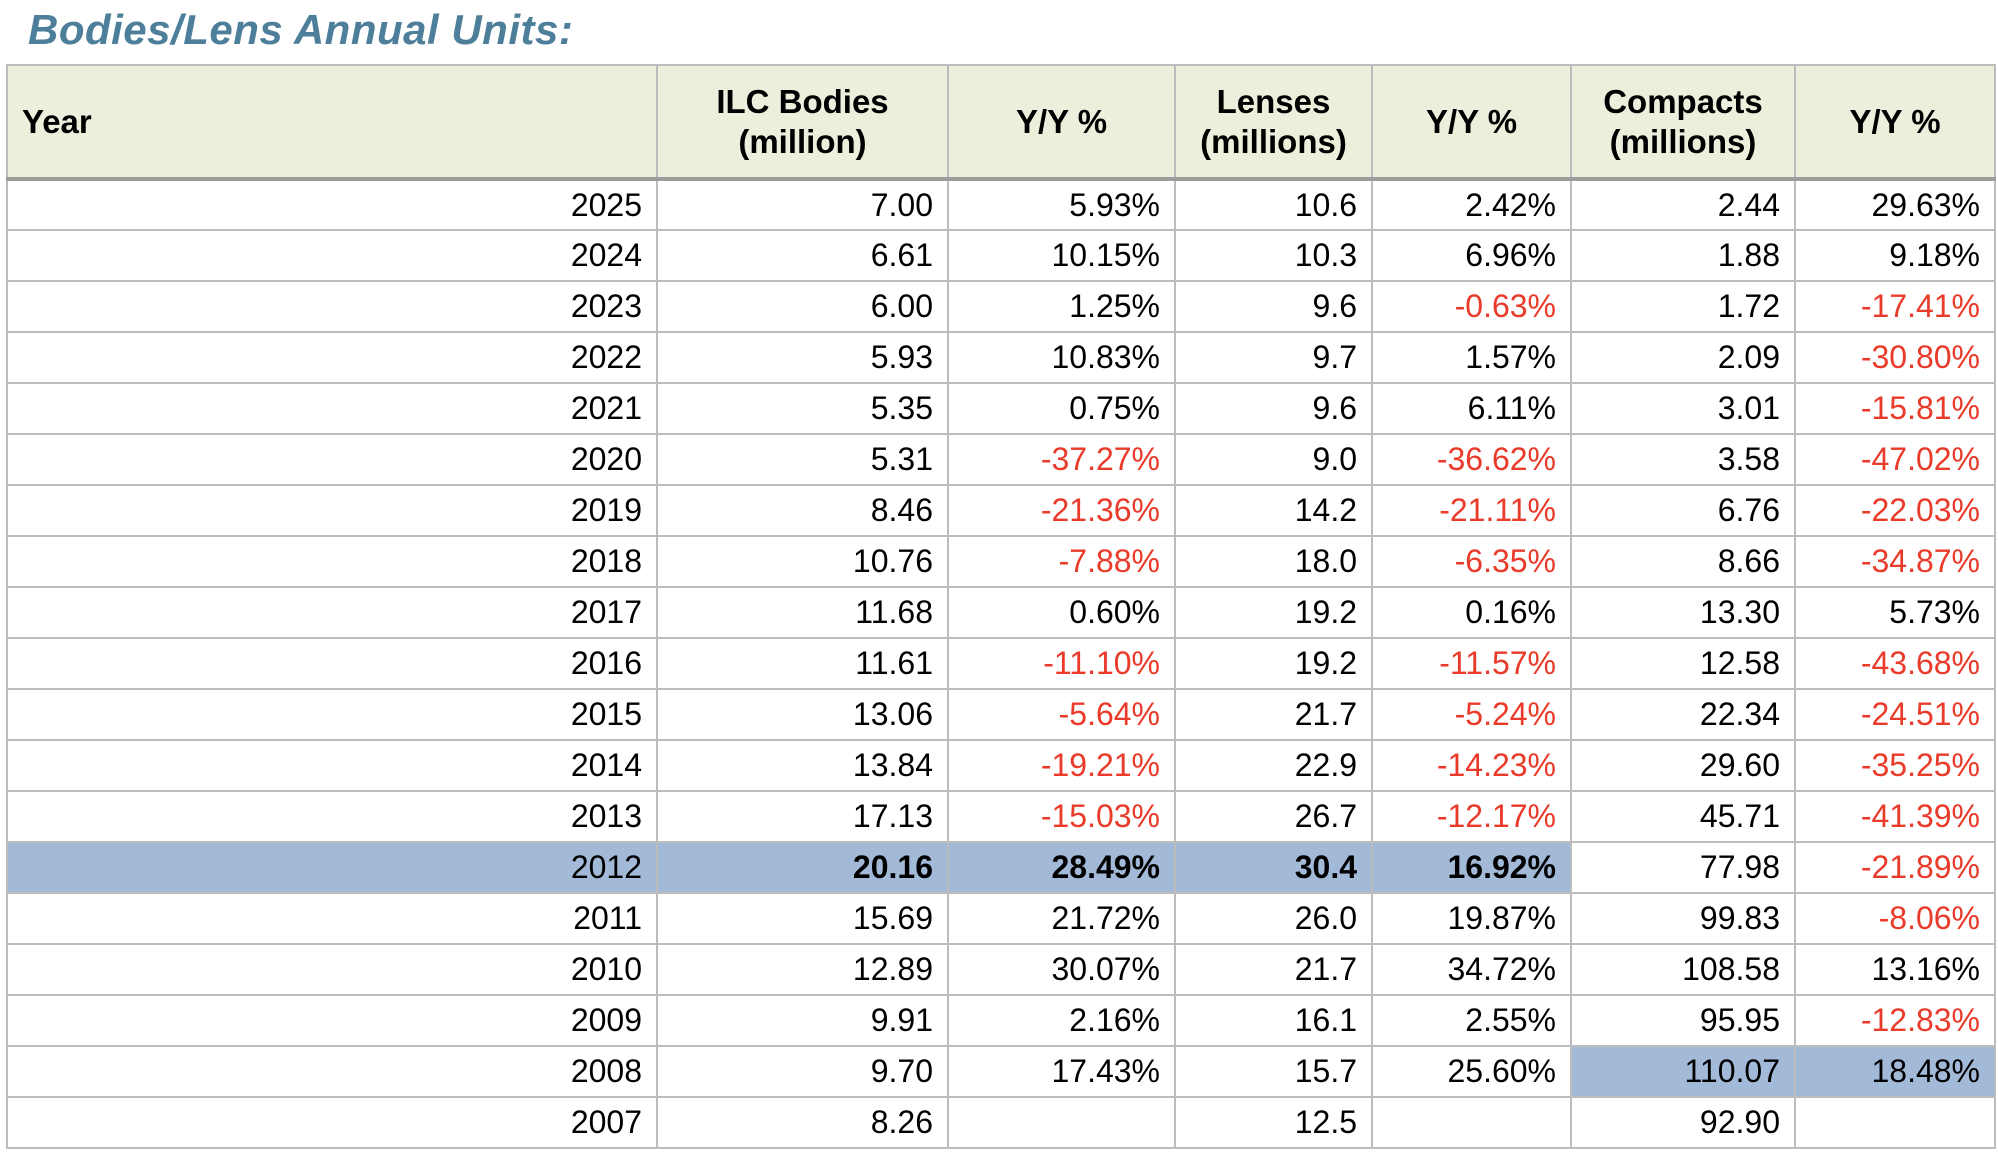 Image resolution: width=1998 pixels, height=1154 pixels. What do you see at coordinates (1471, 408) in the screenshot?
I see `lenses-yoy-cell: 6.11%` at bounding box center [1471, 408].